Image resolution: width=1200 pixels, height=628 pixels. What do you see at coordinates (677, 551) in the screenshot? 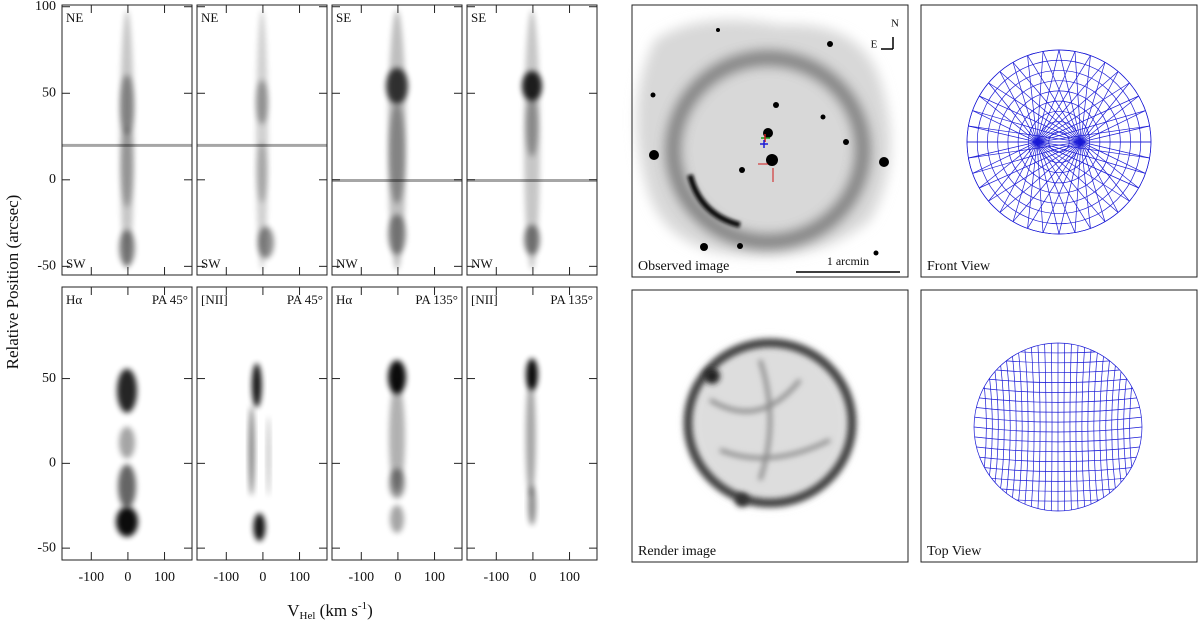
I see `image-label: Render image` at bounding box center [677, 551].